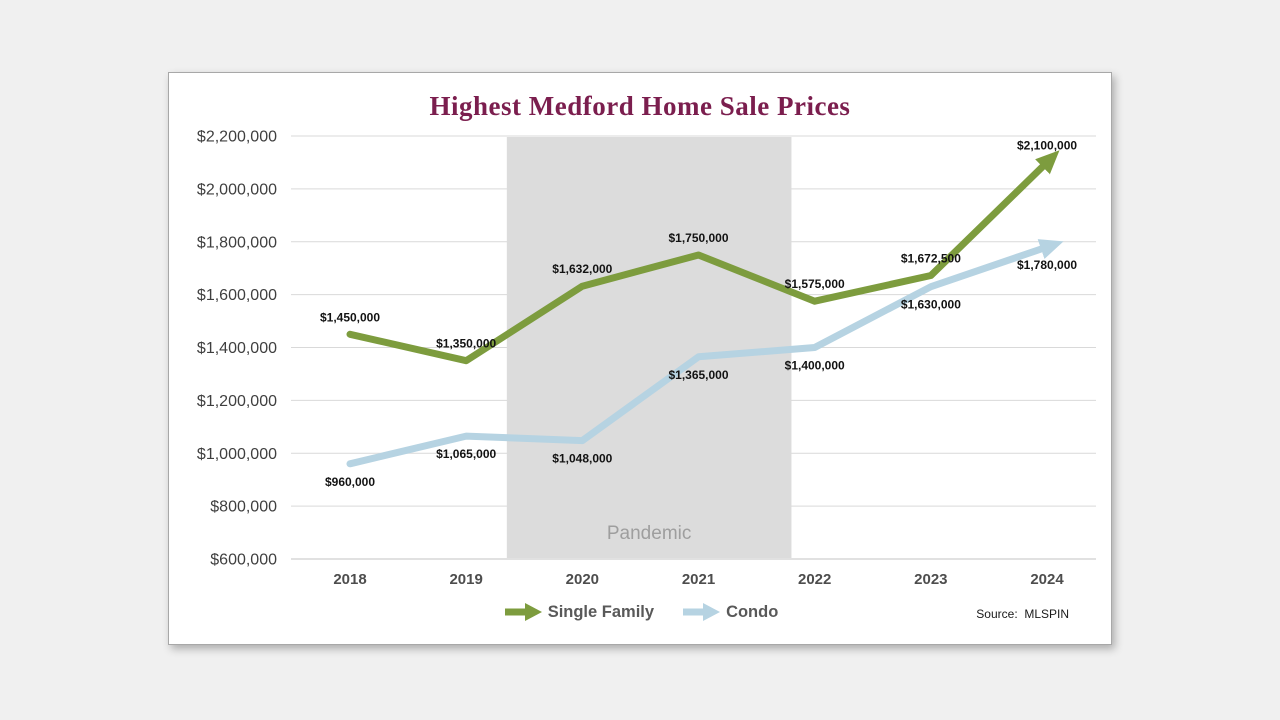  I want to click on legend-item-condo: Condo, so click(729, 612).